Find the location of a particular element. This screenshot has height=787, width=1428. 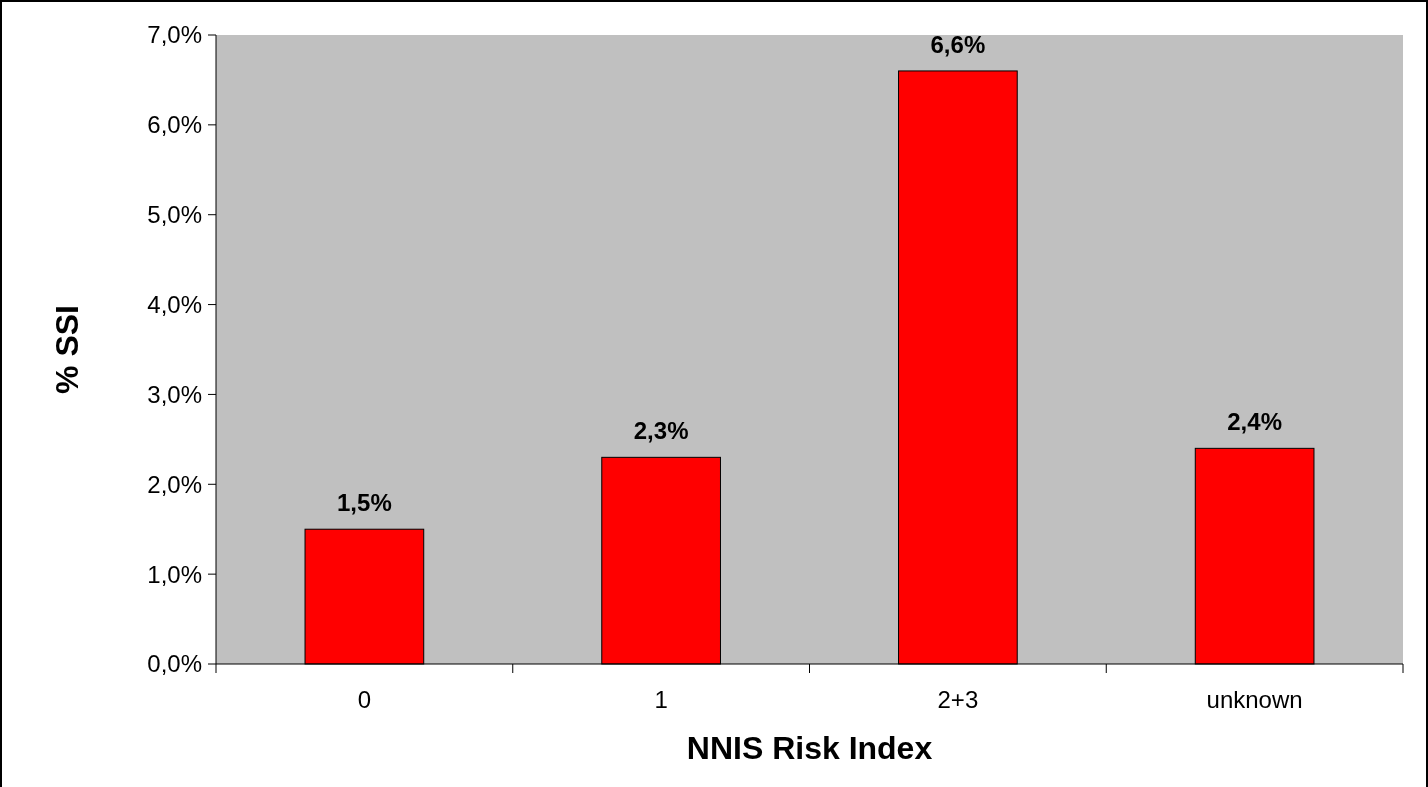

y-tick-label: 2,0% is located at coordinates (174, 484).